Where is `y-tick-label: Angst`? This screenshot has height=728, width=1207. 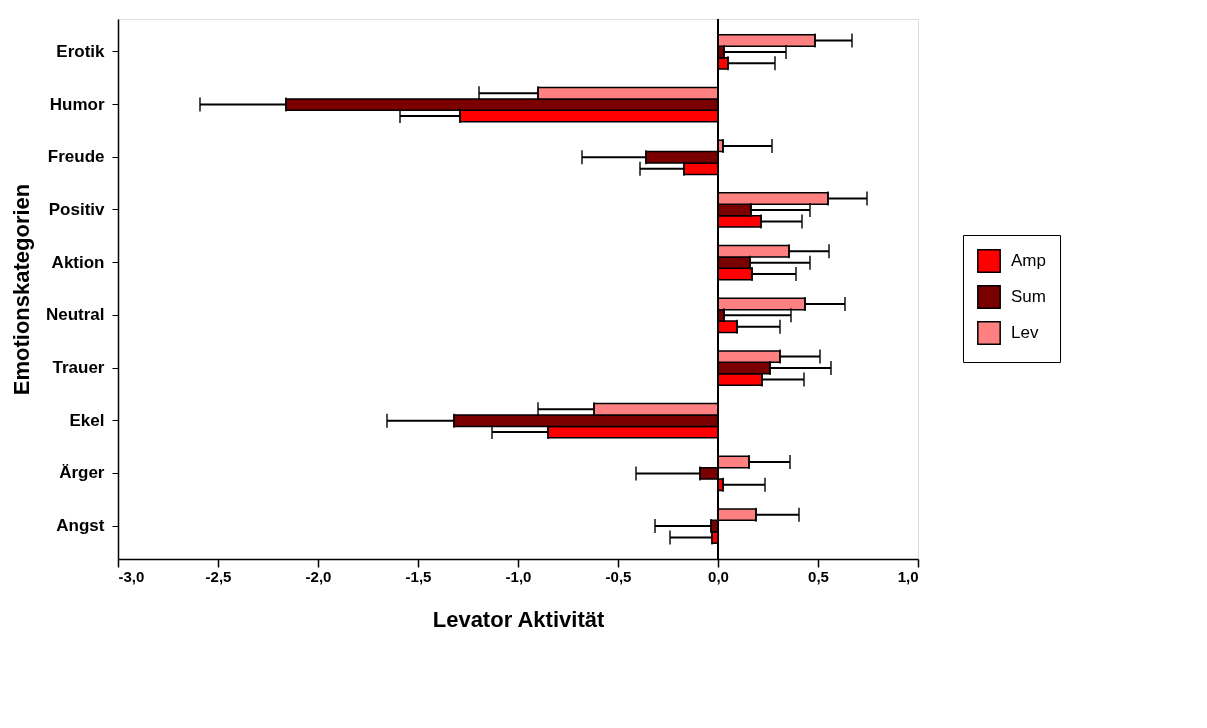 y-tick-label: Angst is located at coordinates (80, 526).